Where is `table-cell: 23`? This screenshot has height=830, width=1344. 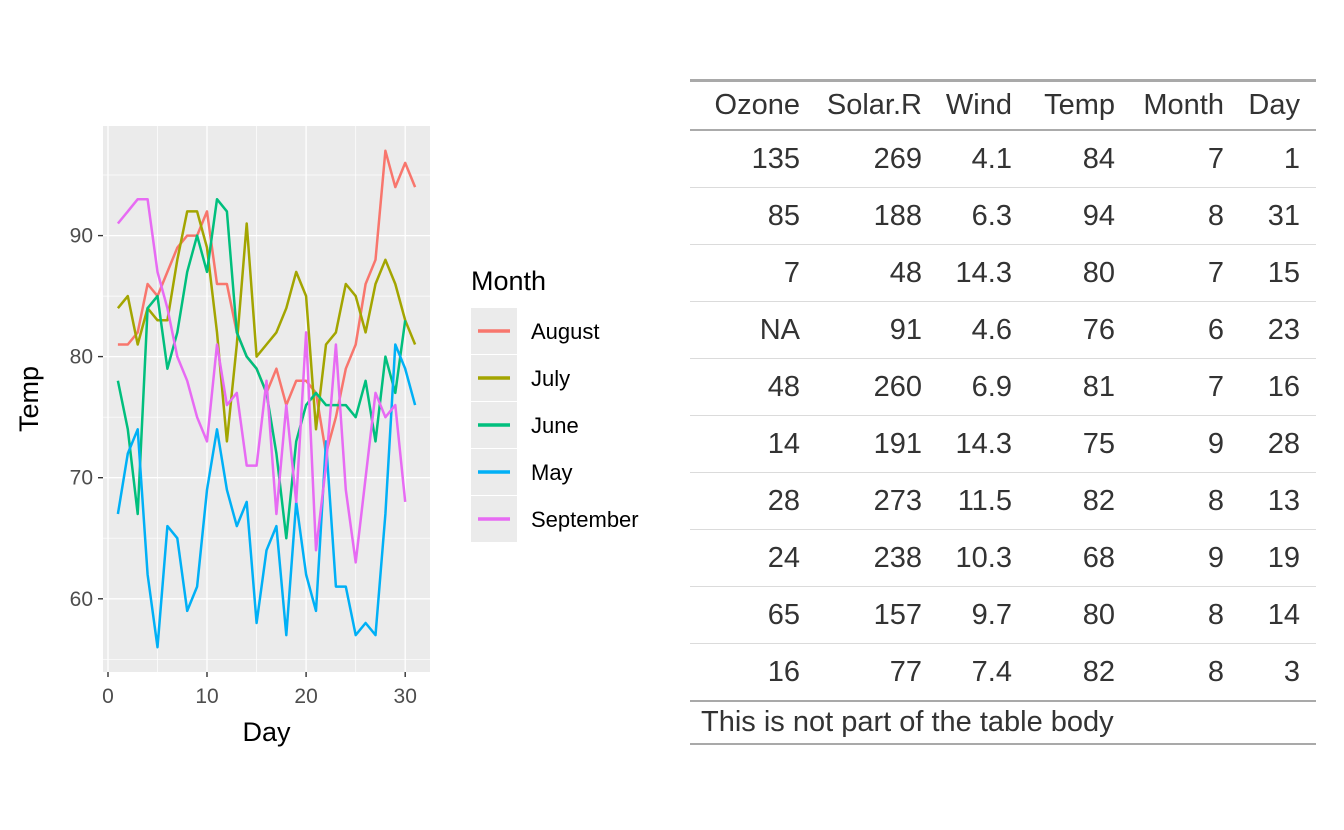
table-cell: 23 is located at coordinates (1278, 330).